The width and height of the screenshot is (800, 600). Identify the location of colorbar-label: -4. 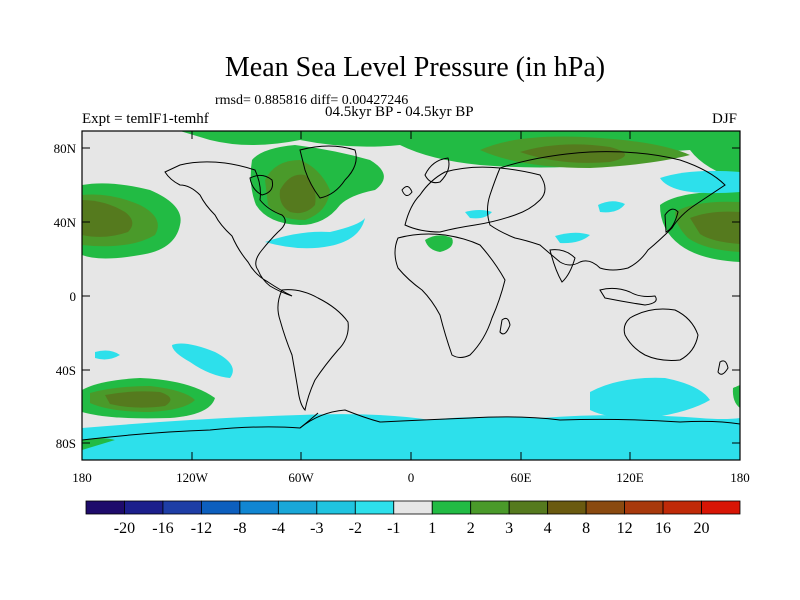
(278, 528).